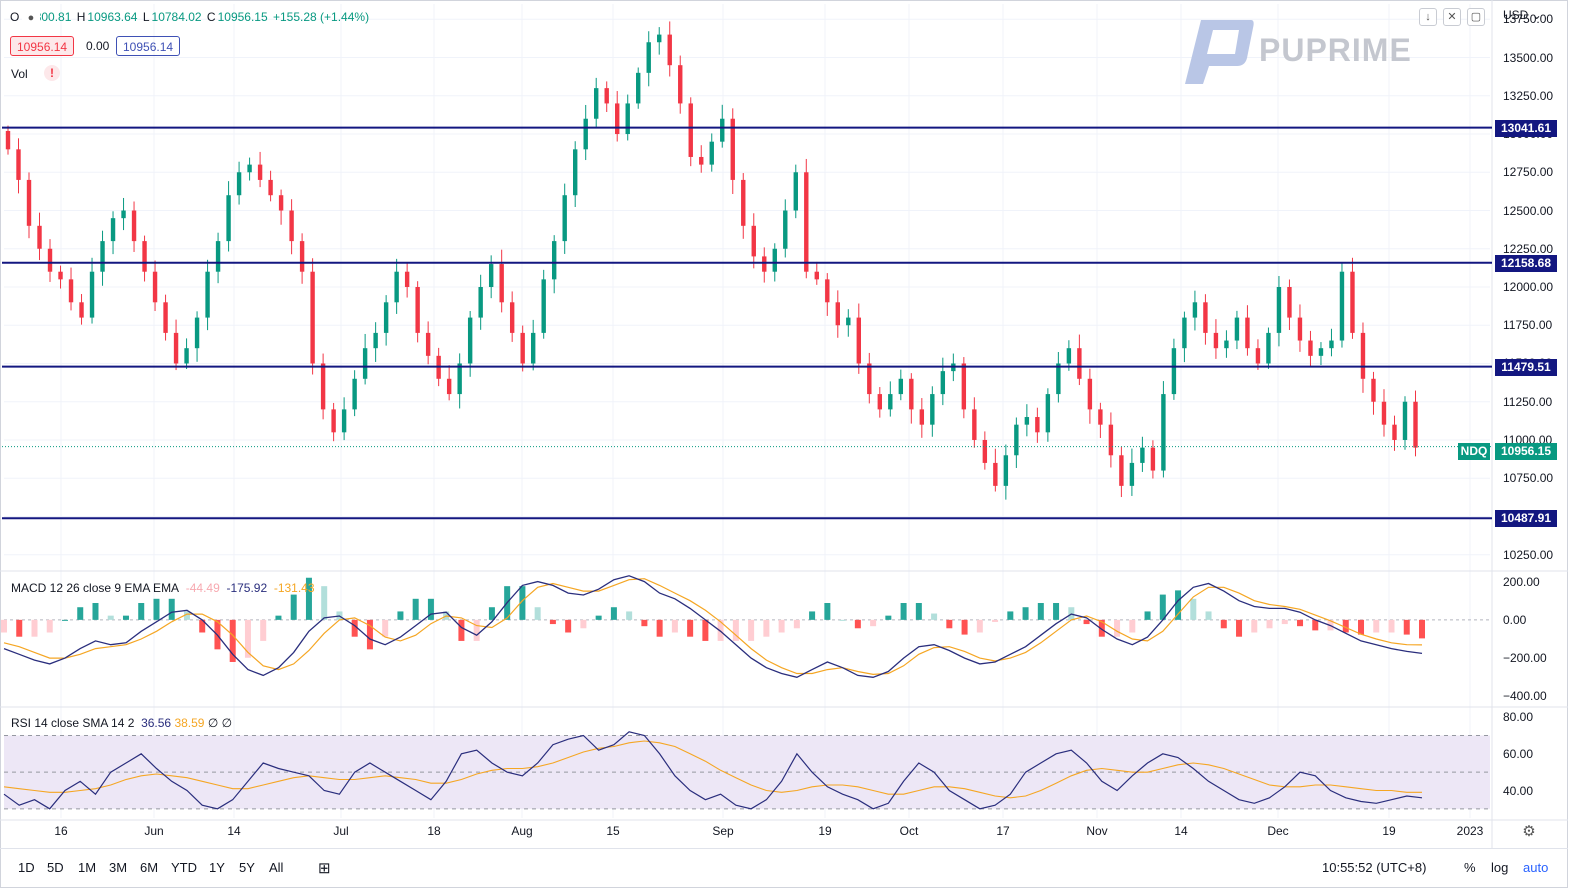 This screenshot has width=1570, height=890. I want to click on currency-selector: USD ⌄, so click(1522, 15).